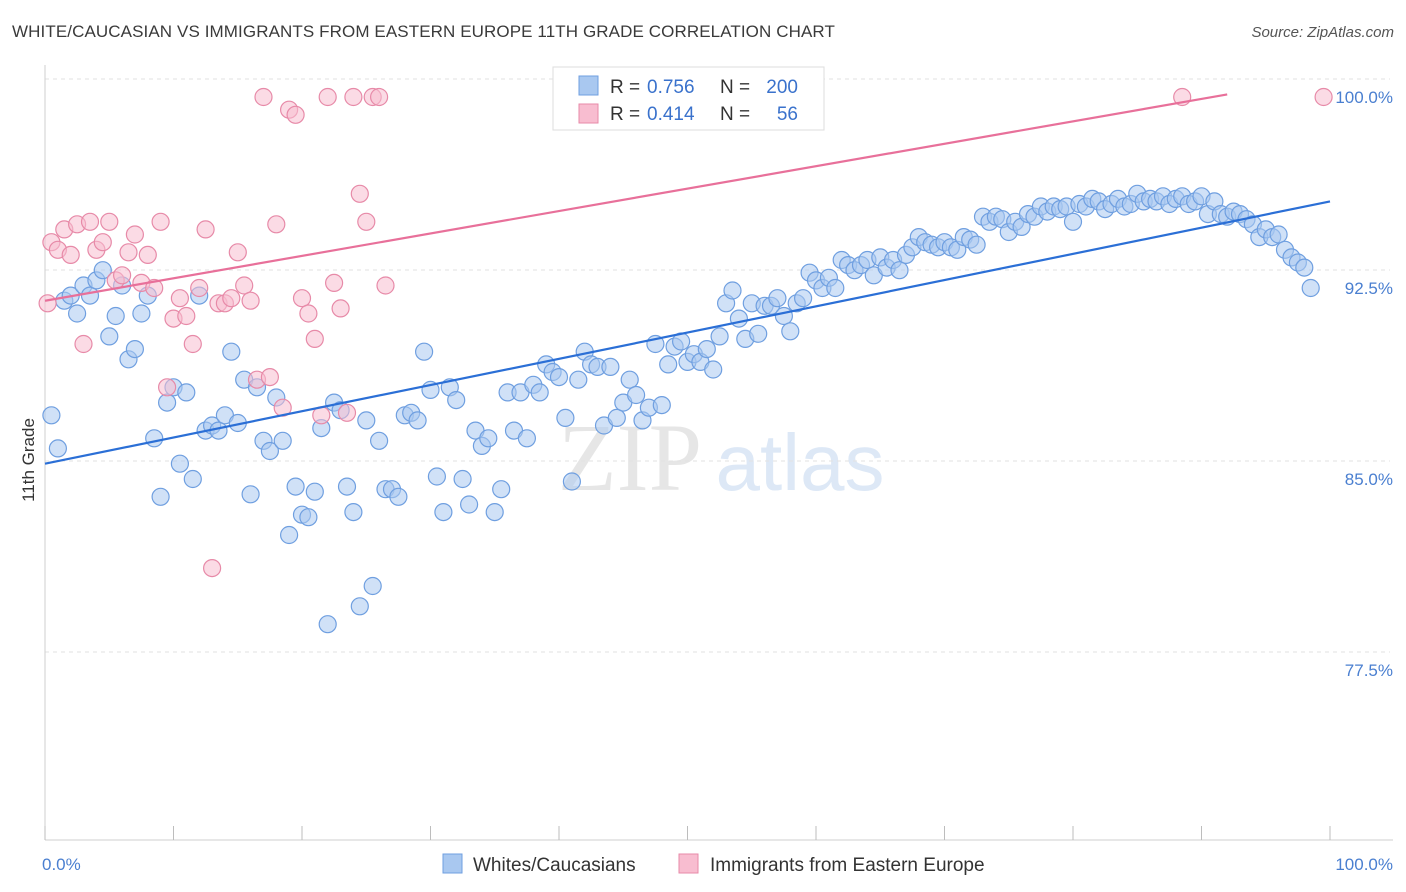  Describe the element at coordinates (625, 87) in the screenshot. I see `legend-r-label-whites: R =` at that location.